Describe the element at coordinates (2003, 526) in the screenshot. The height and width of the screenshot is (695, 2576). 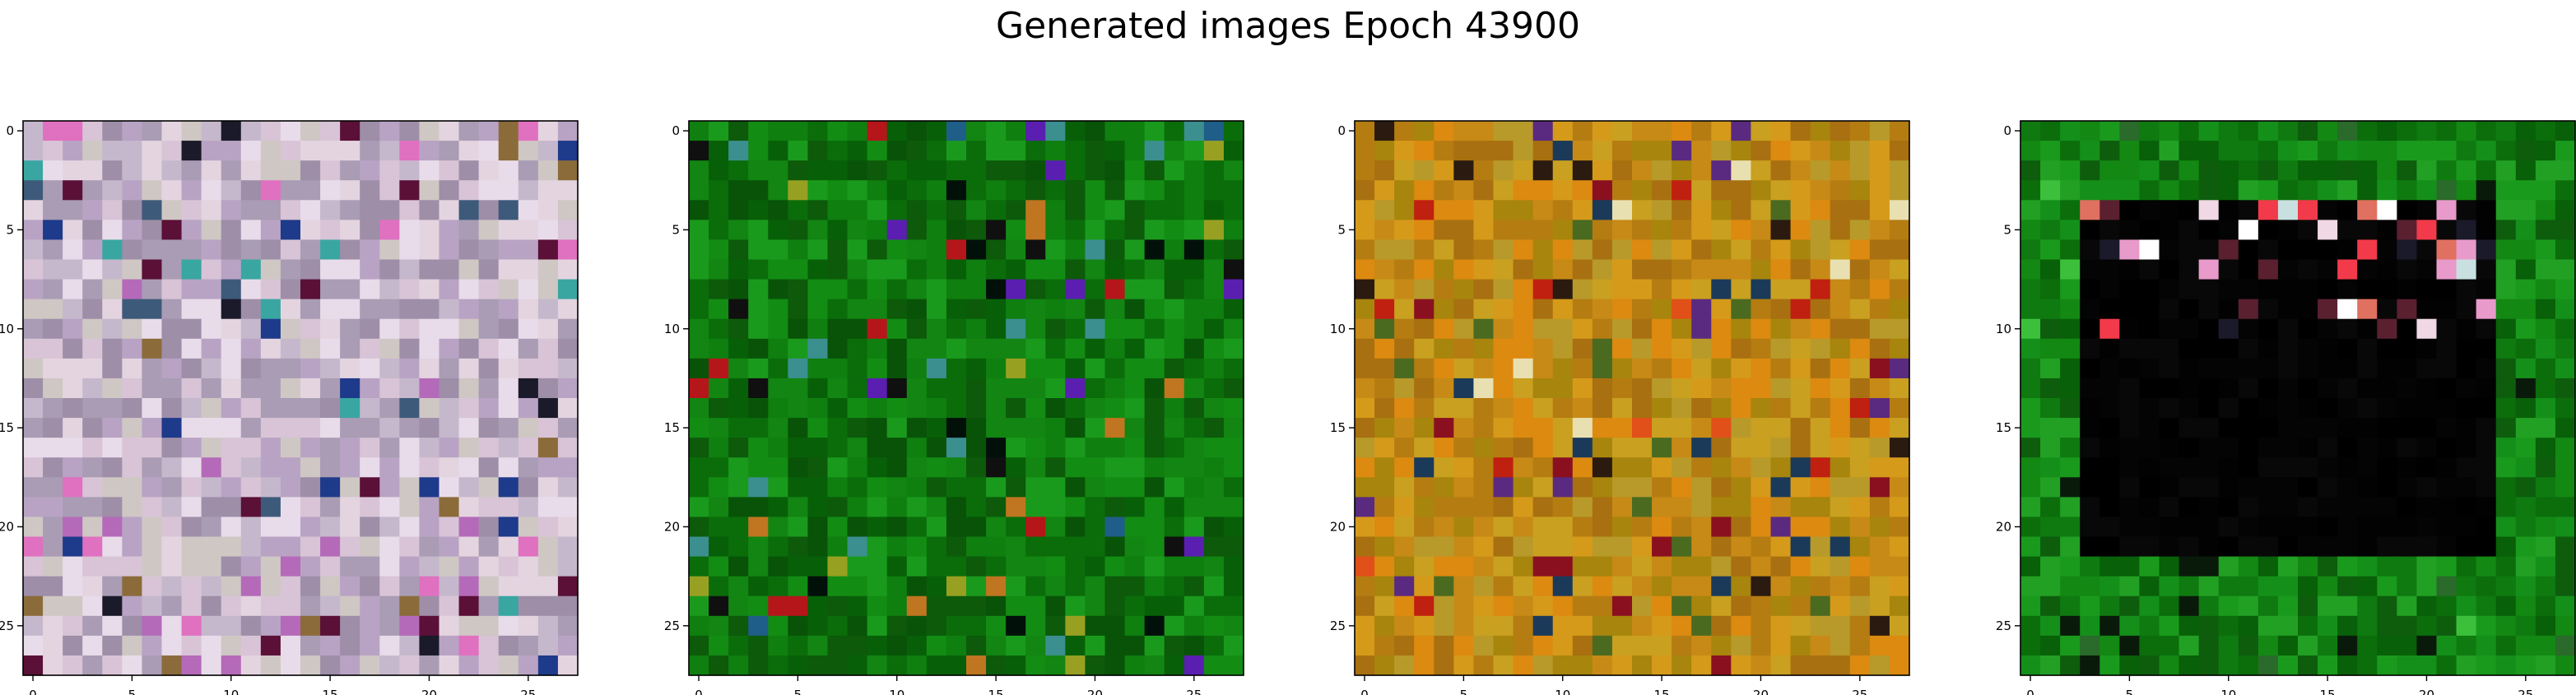
I see `y-tick-label: 20` at that location.